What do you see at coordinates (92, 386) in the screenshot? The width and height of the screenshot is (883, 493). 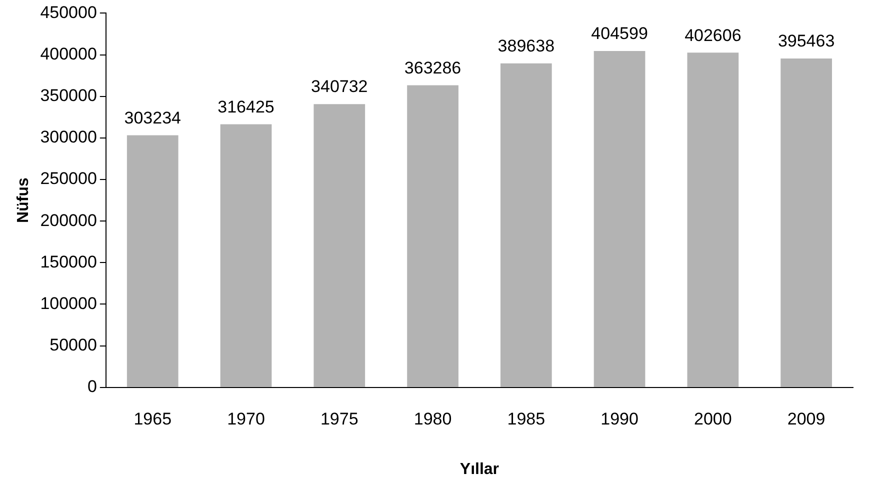 I see `y-tick-label: 0` at bounding box center [92, 386].